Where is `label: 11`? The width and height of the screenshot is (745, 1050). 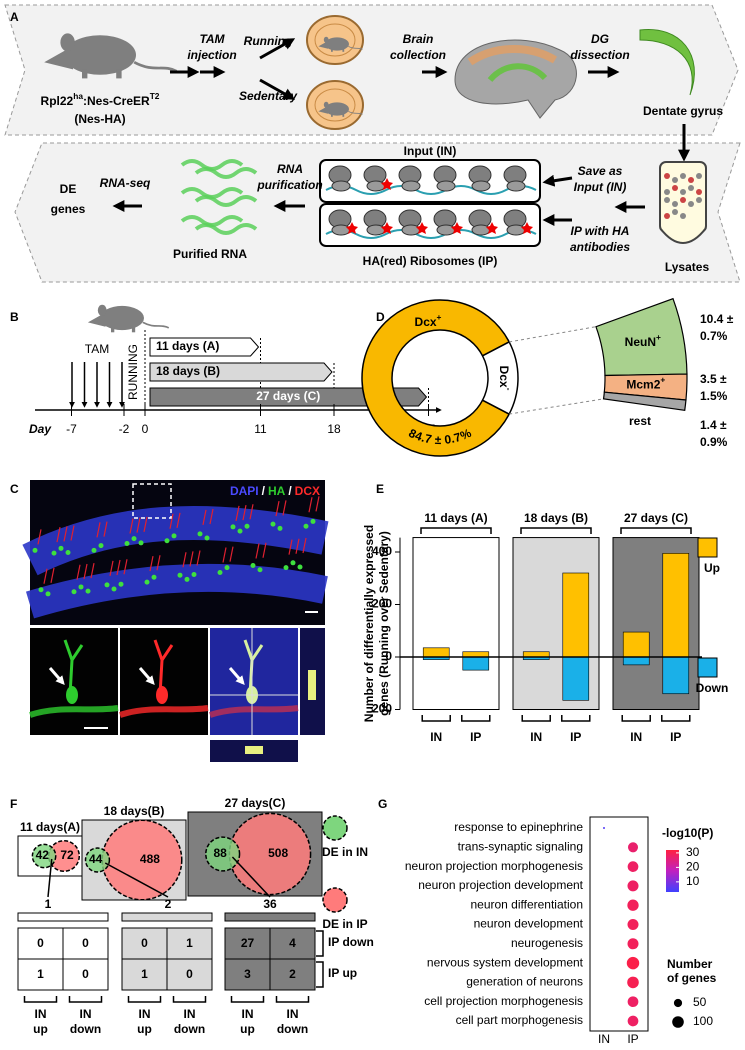 label: 11 is located at coordinates (260, 429).